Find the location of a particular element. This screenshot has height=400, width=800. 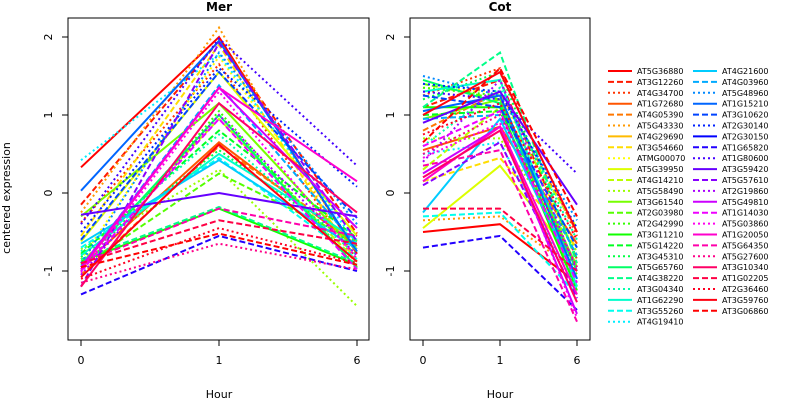

series-line-mer-at4g21600 is located at coordinates (219, 205).